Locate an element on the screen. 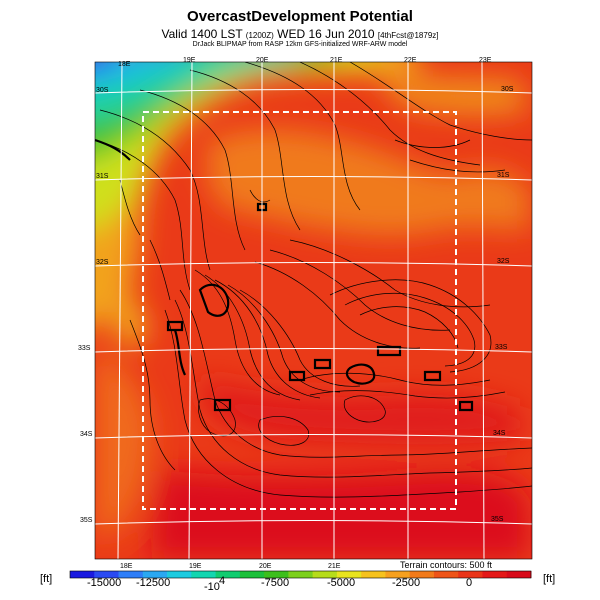  forecast-tag: [4thFcst@1879z] is located at coordinates (408, 35).